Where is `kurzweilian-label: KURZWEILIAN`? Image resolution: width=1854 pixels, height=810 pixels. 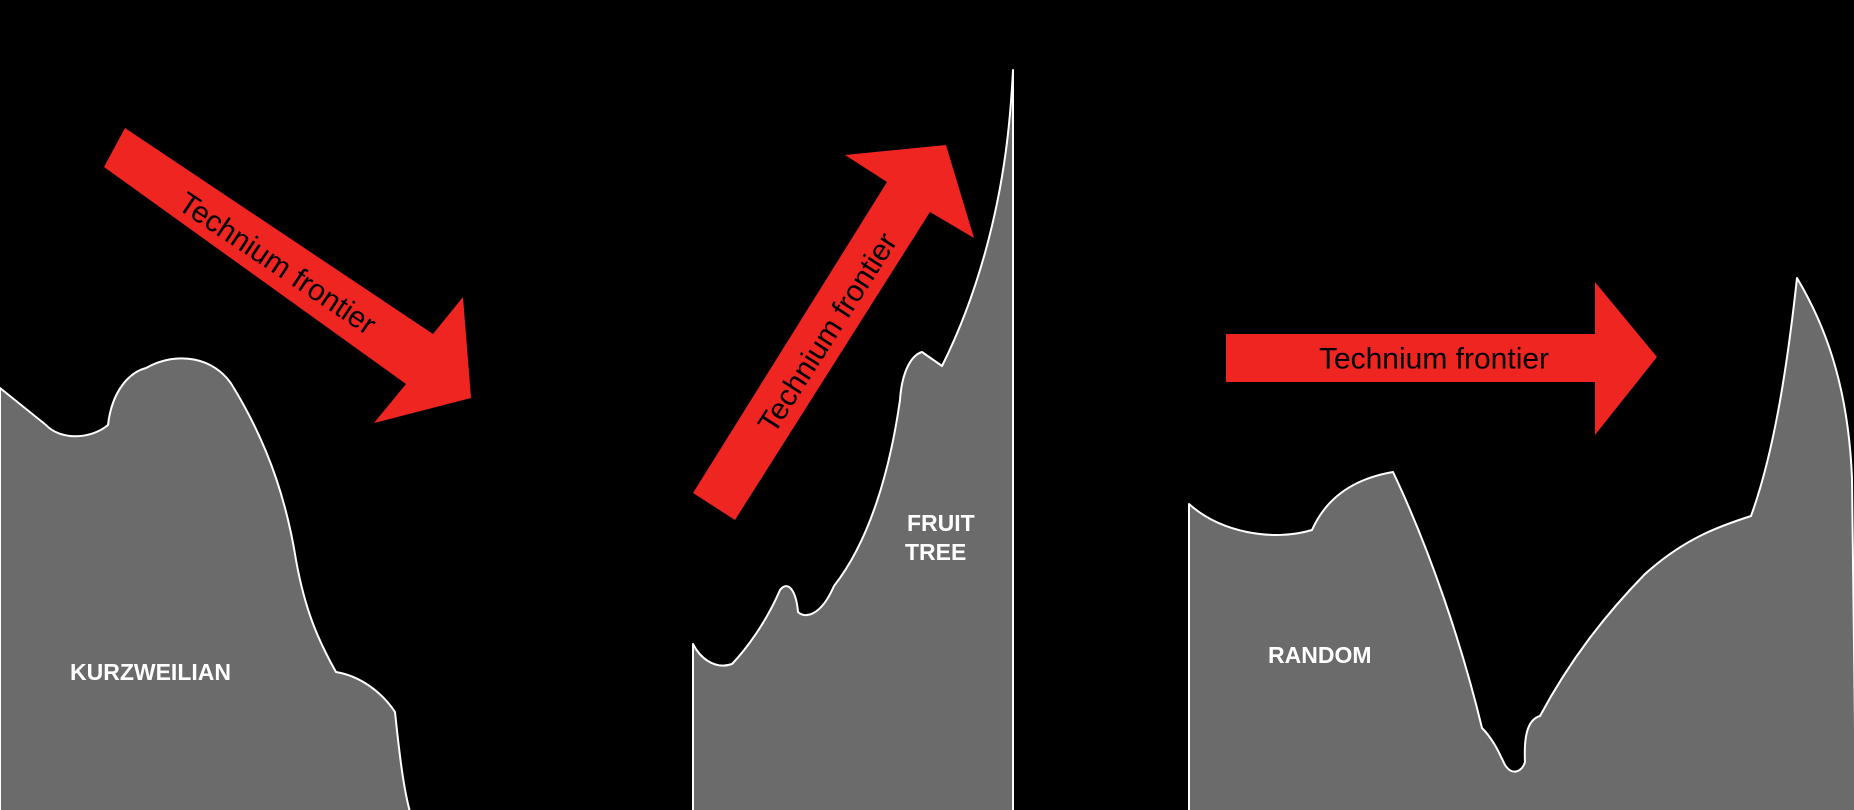
kurzweilian-label: KURZWEILIAN is located at coordinates (150, 672).